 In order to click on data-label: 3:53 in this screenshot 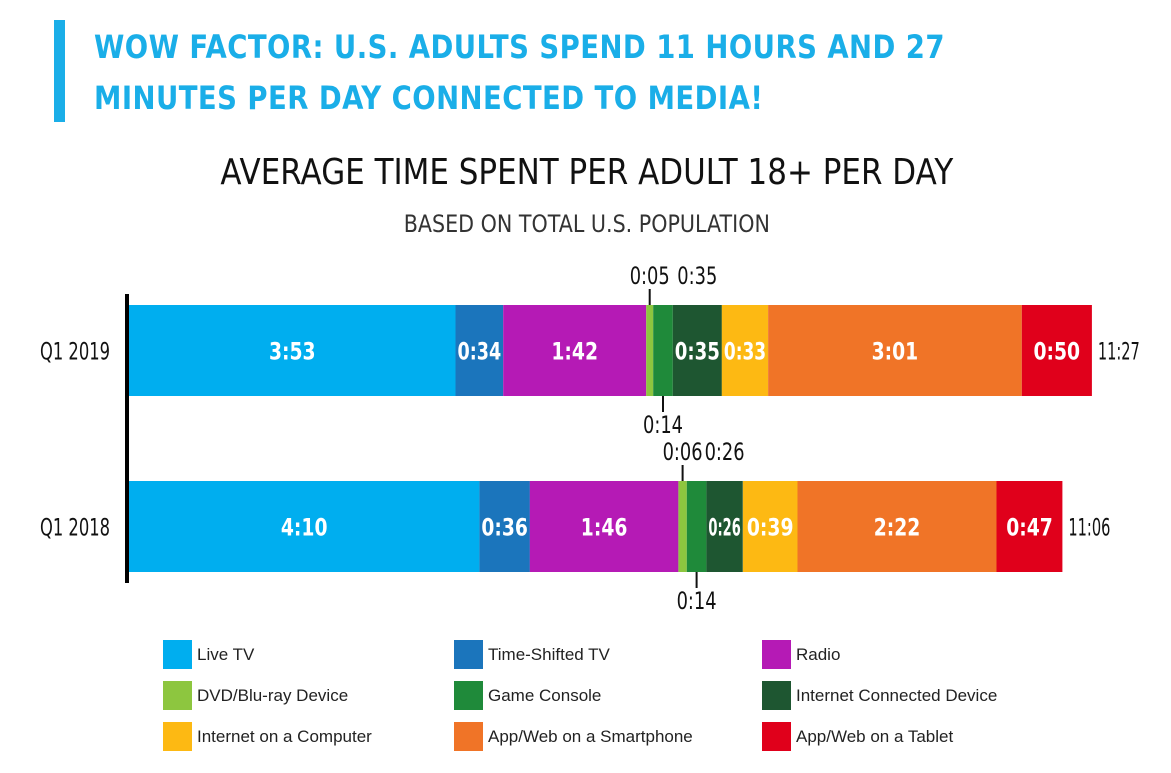, I will do `click(292, 352)`.